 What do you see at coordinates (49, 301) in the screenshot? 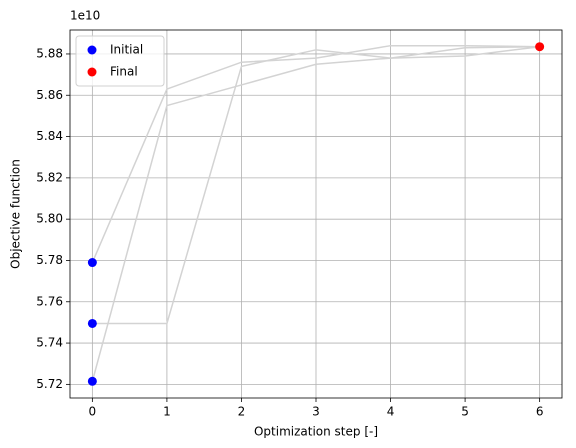
I see `y-tick-label: 5.76` at bounding box center [49, 301].